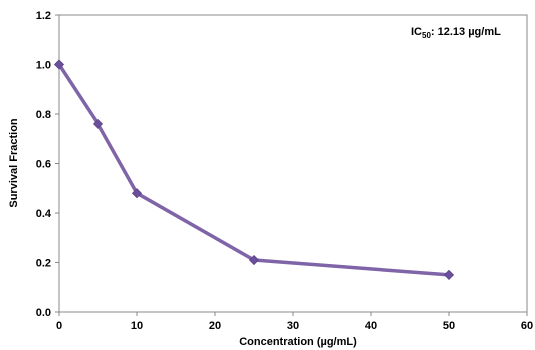 This screenshot has height=350, width=535. What do you see at coordinates (371, 326) in the screenshot?
I see `x-tick-label: 40` at bounding box center [371, 326].